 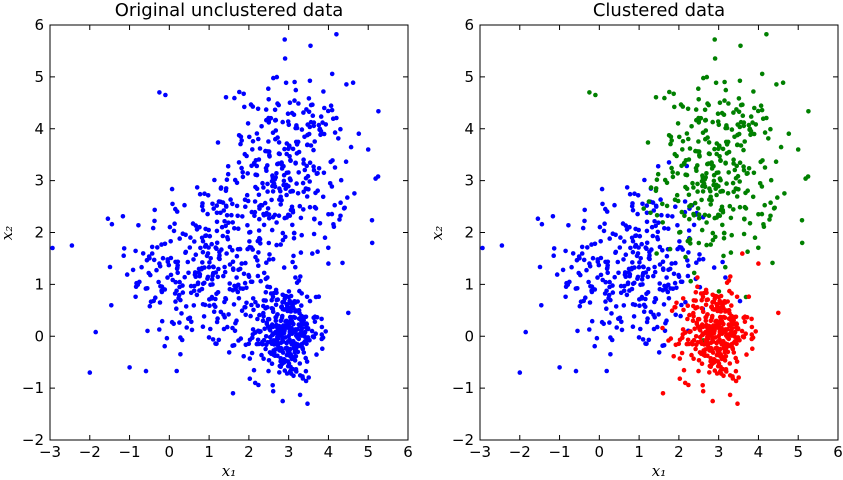 What do you see at coordinates (39, 129) in the screenshot?
I see `y-tick-label: 4` at bounding box center [39, 129].